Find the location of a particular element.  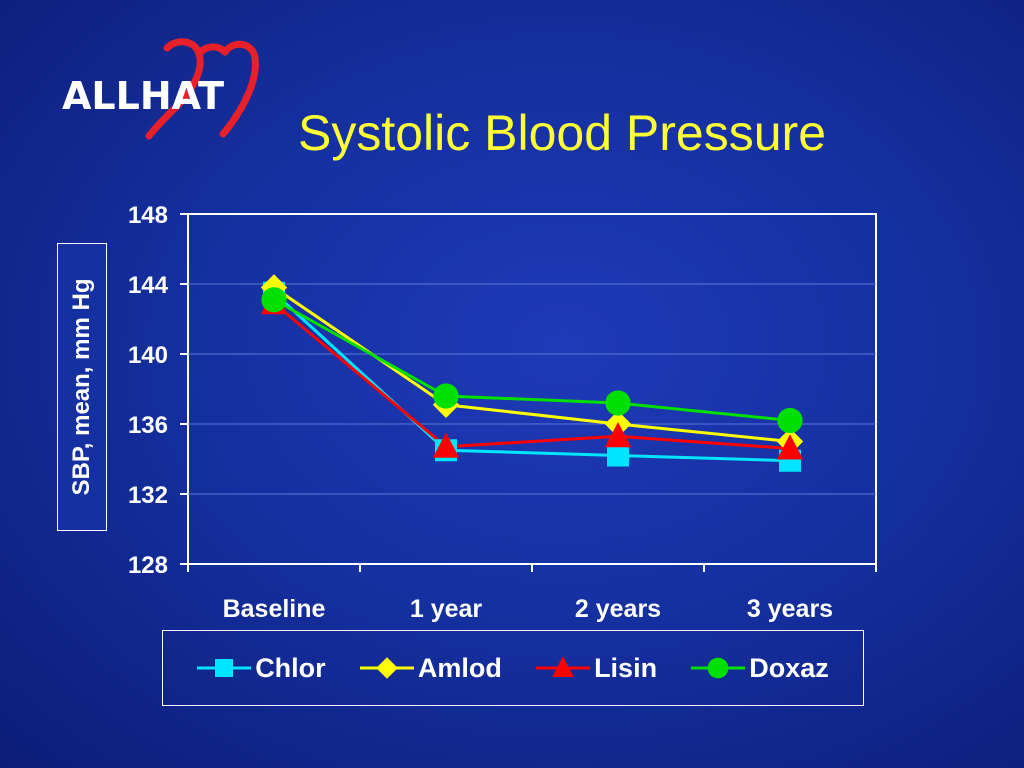

legend-label: Amlod is located at coordinates (459, 667).